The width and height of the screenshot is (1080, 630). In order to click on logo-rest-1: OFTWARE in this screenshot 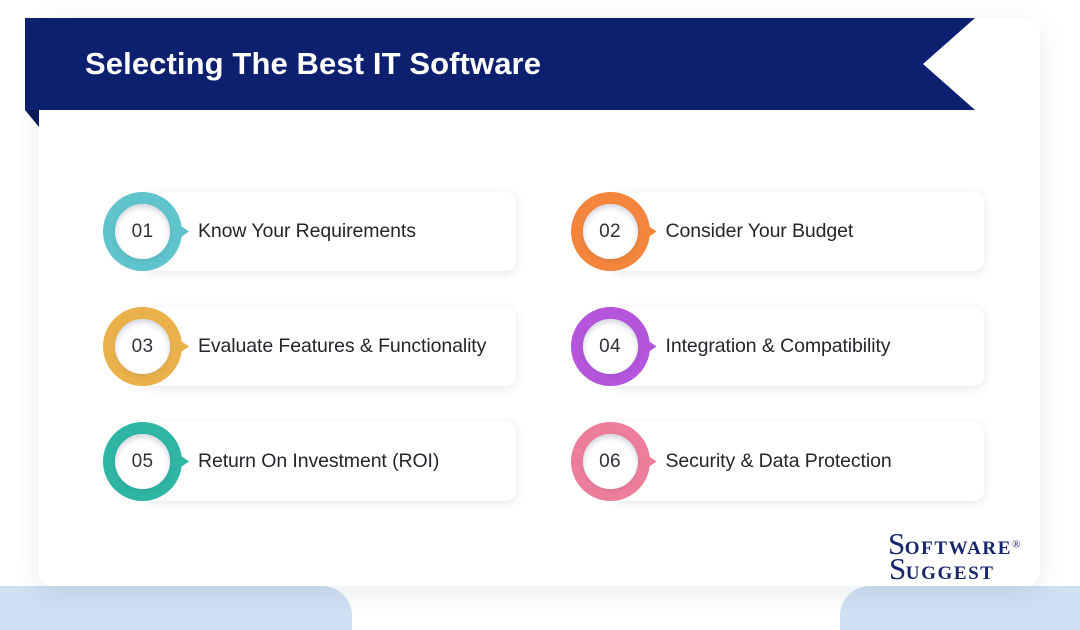, I will do `click(958, 548)`.